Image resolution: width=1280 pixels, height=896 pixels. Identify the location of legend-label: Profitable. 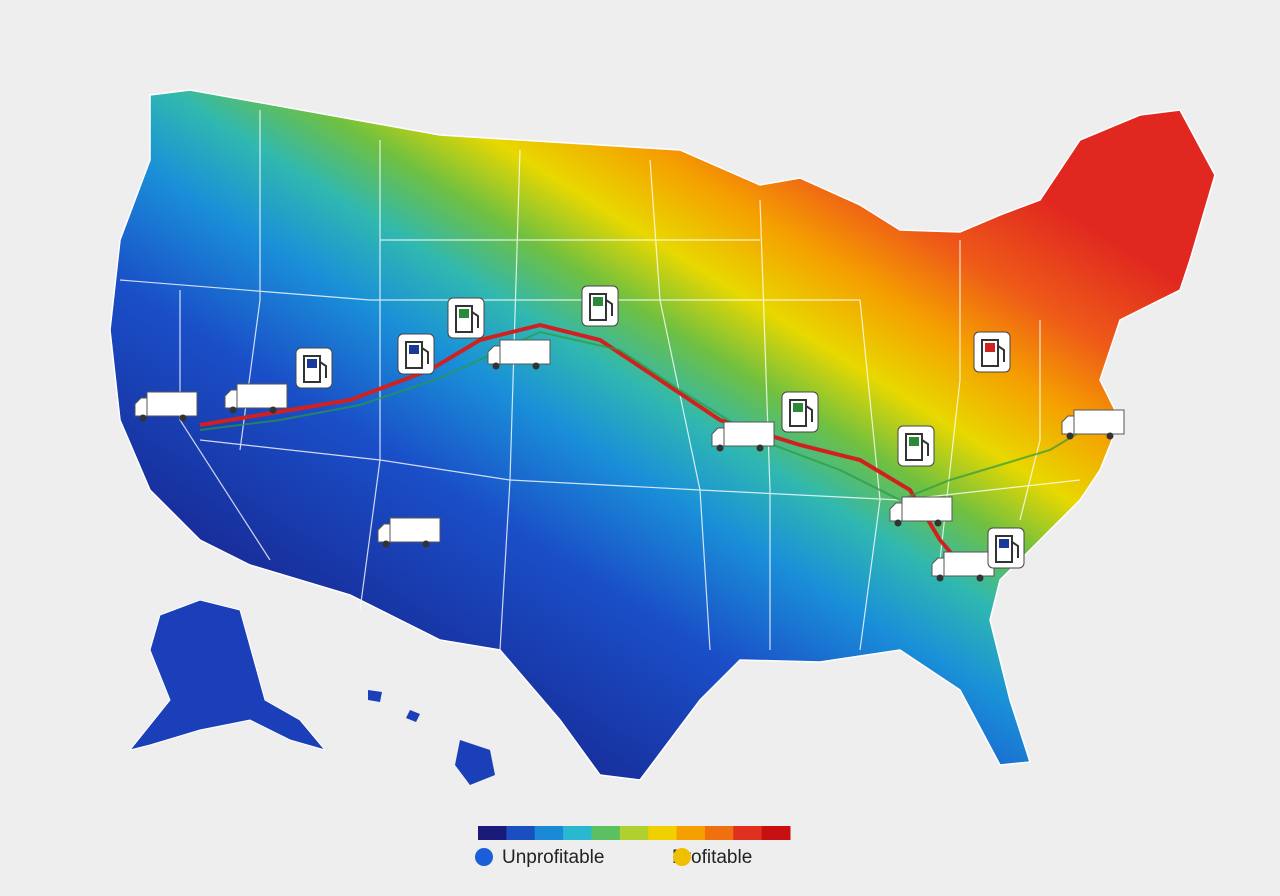
(712, 857).